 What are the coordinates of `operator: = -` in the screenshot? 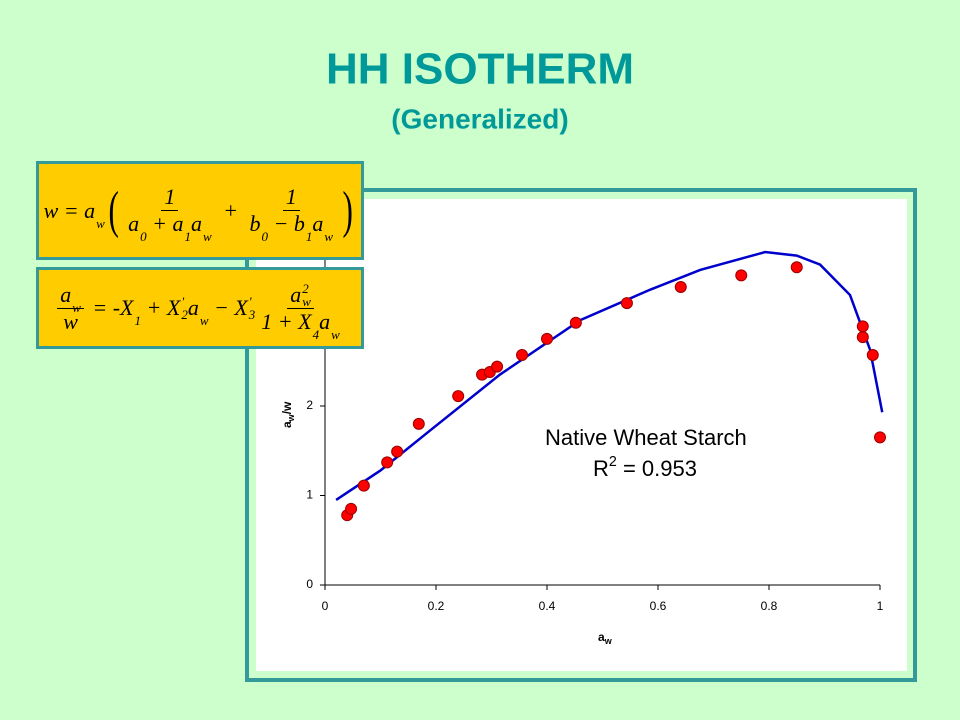 It's located at (103, 307).